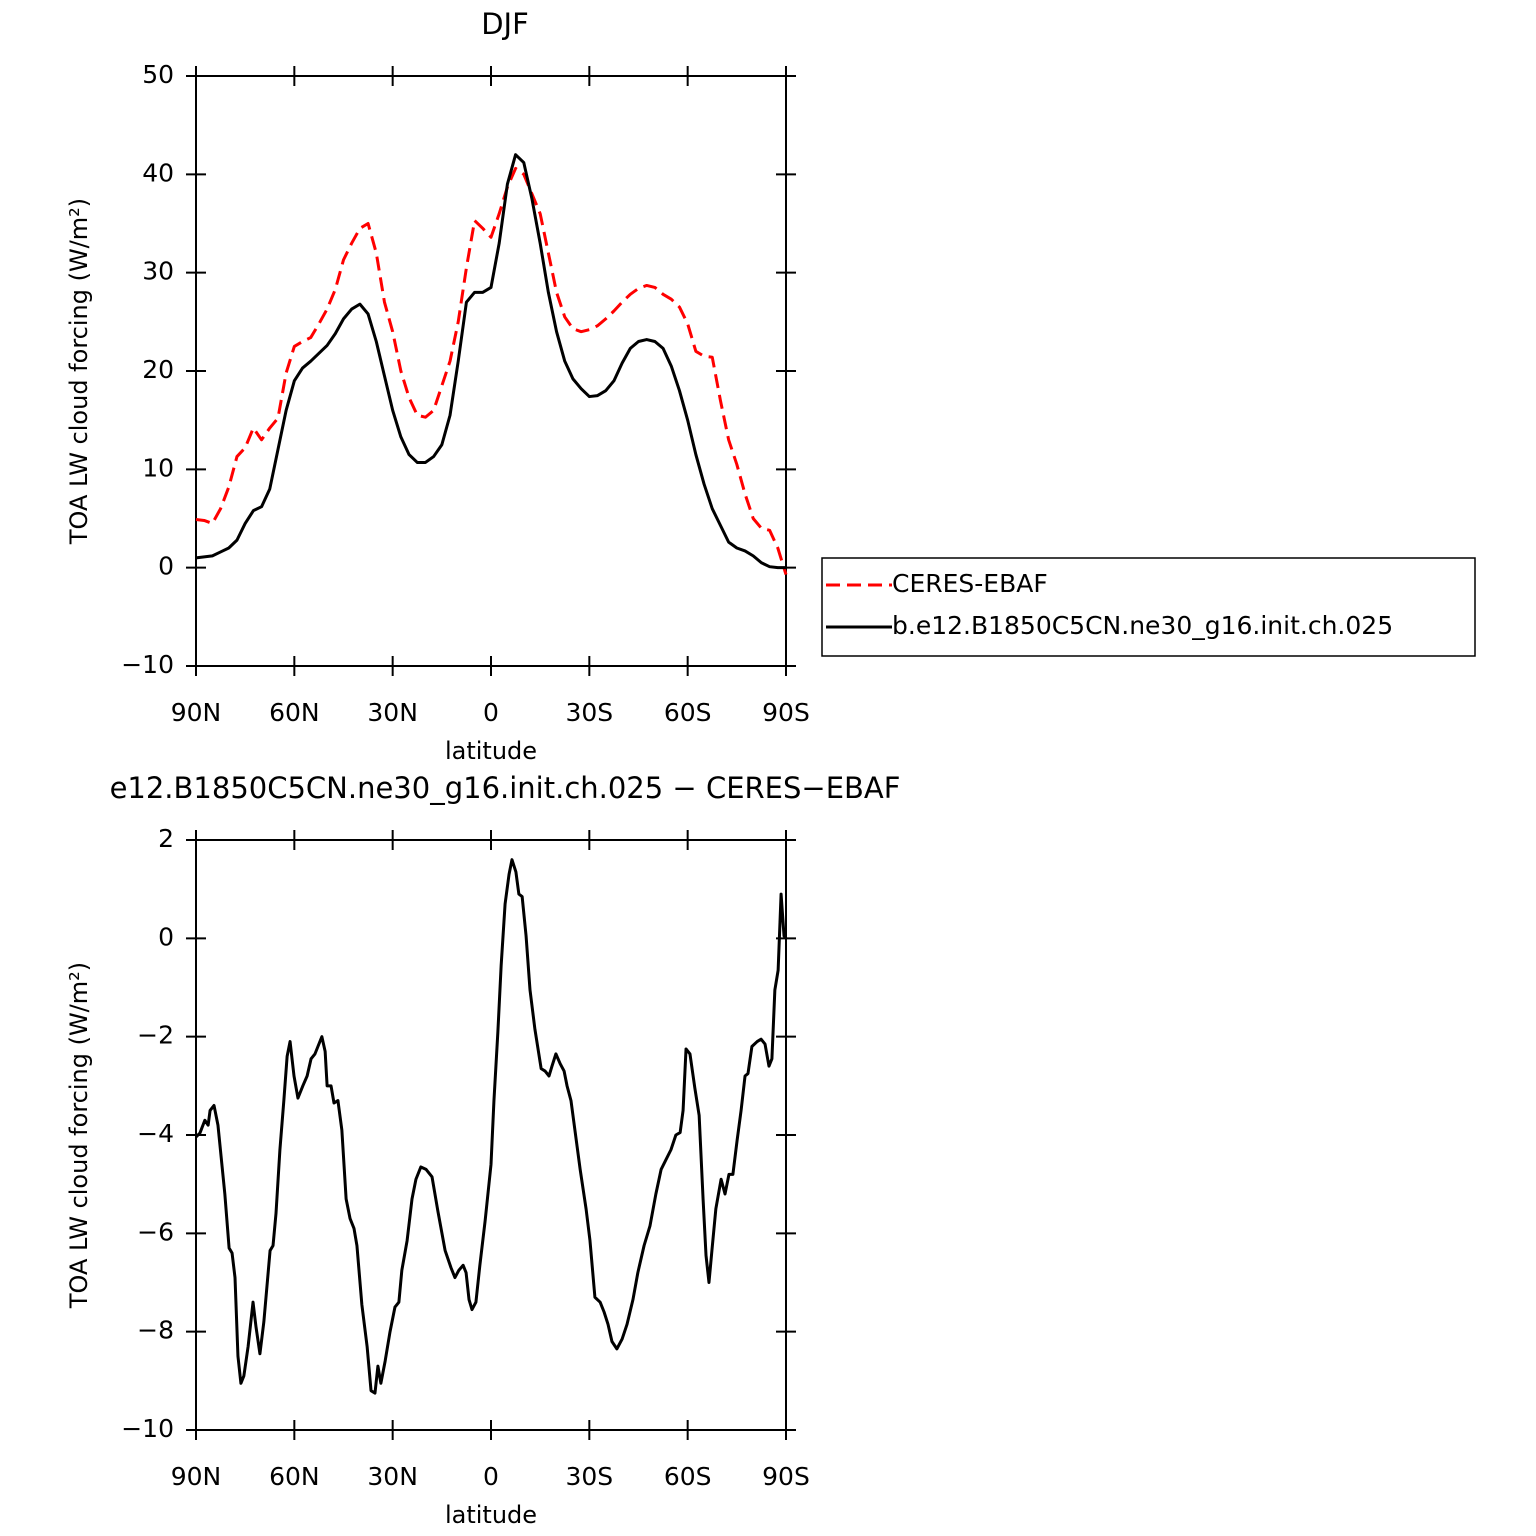 The height and width of the screenshot is (1536, 1536). I want to click on plot-frame, so click(491, 371).